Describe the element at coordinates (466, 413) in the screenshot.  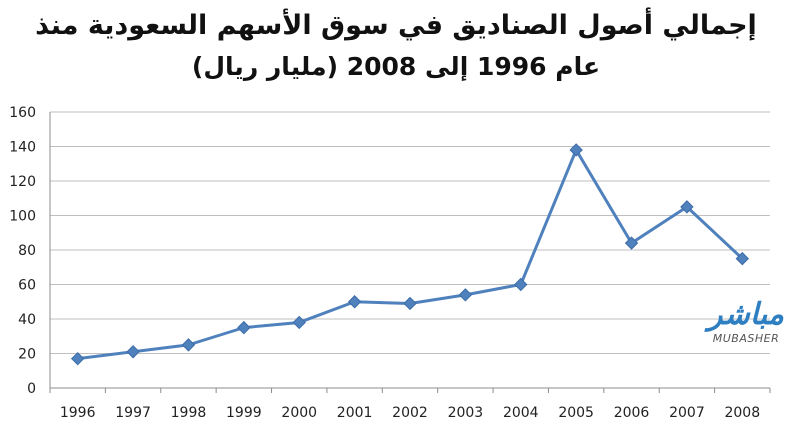
I see `x-tick-label: 2003` at that location.